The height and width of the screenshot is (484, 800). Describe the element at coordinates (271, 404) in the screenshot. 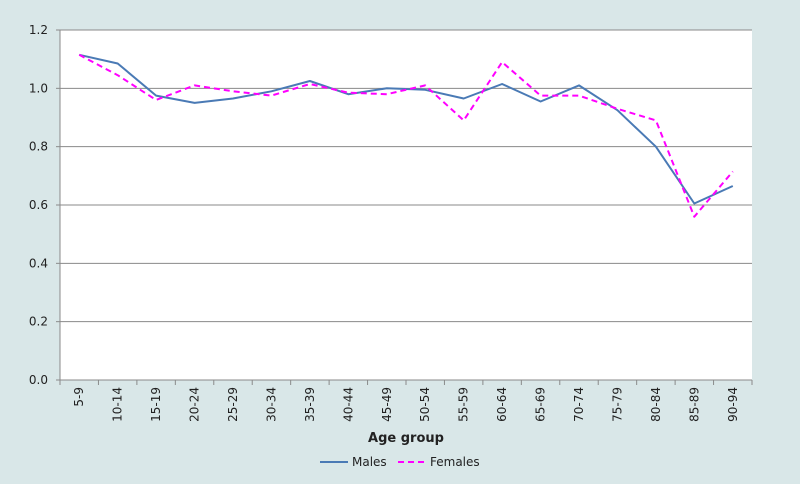

I see `x-tick-label: 30-34` at that location.